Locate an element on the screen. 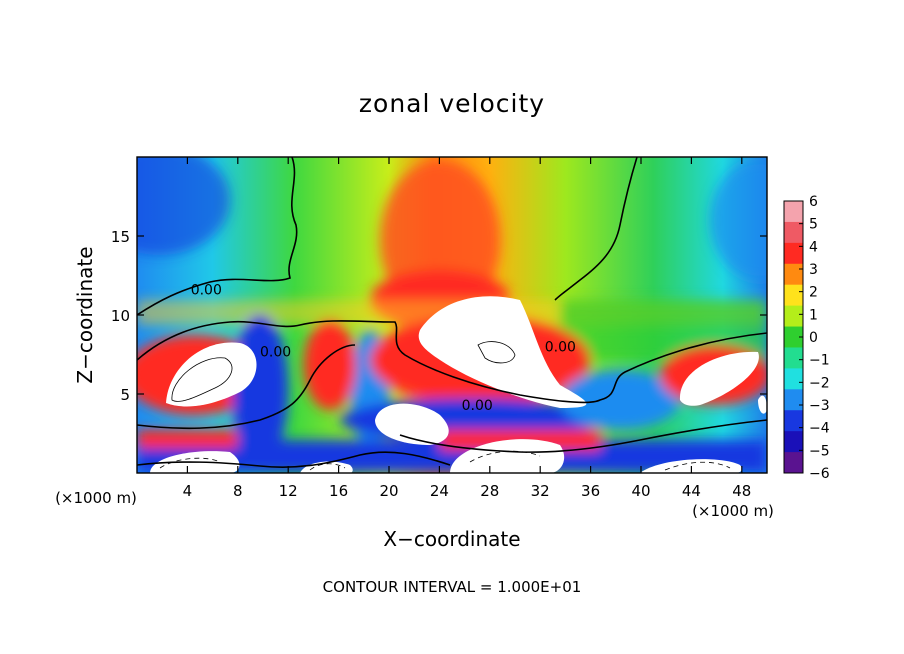 The image size is (904, 654). x-tick-label: 28 is located at coordinates (489, 491).